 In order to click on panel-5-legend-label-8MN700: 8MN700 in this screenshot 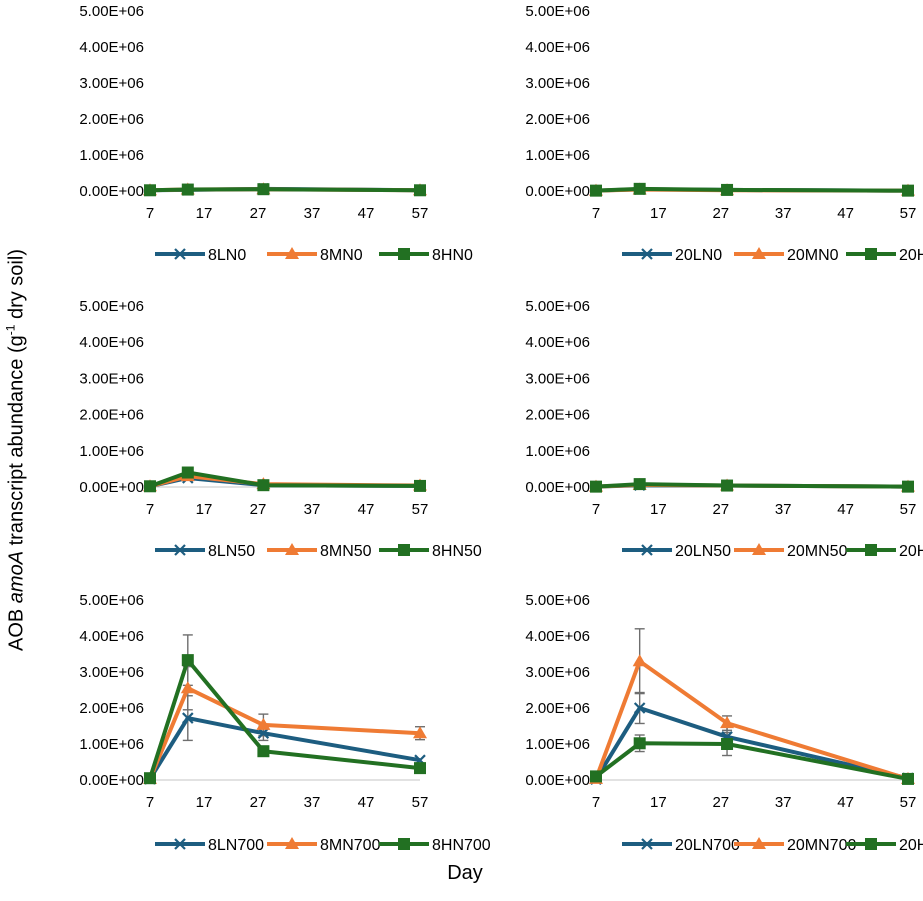, I will do `click(350, 845)`.